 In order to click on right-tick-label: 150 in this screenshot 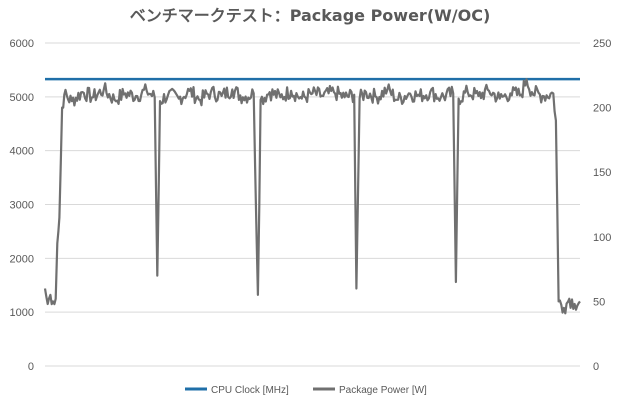, I will do `click(602, 173)`.